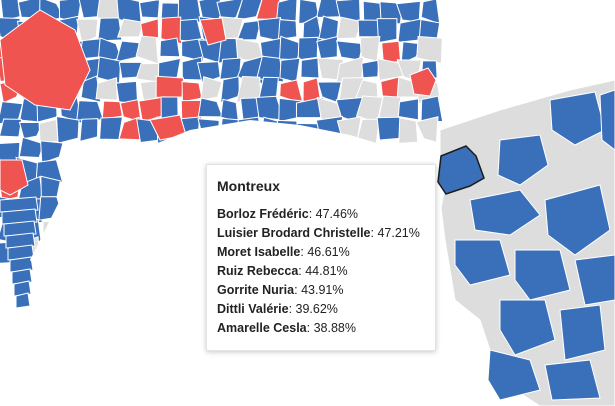 This screenshot has height=406, width=615. I want to click on candidate-result: Amarelle Cesla: 38.88%, so click(286, 328).